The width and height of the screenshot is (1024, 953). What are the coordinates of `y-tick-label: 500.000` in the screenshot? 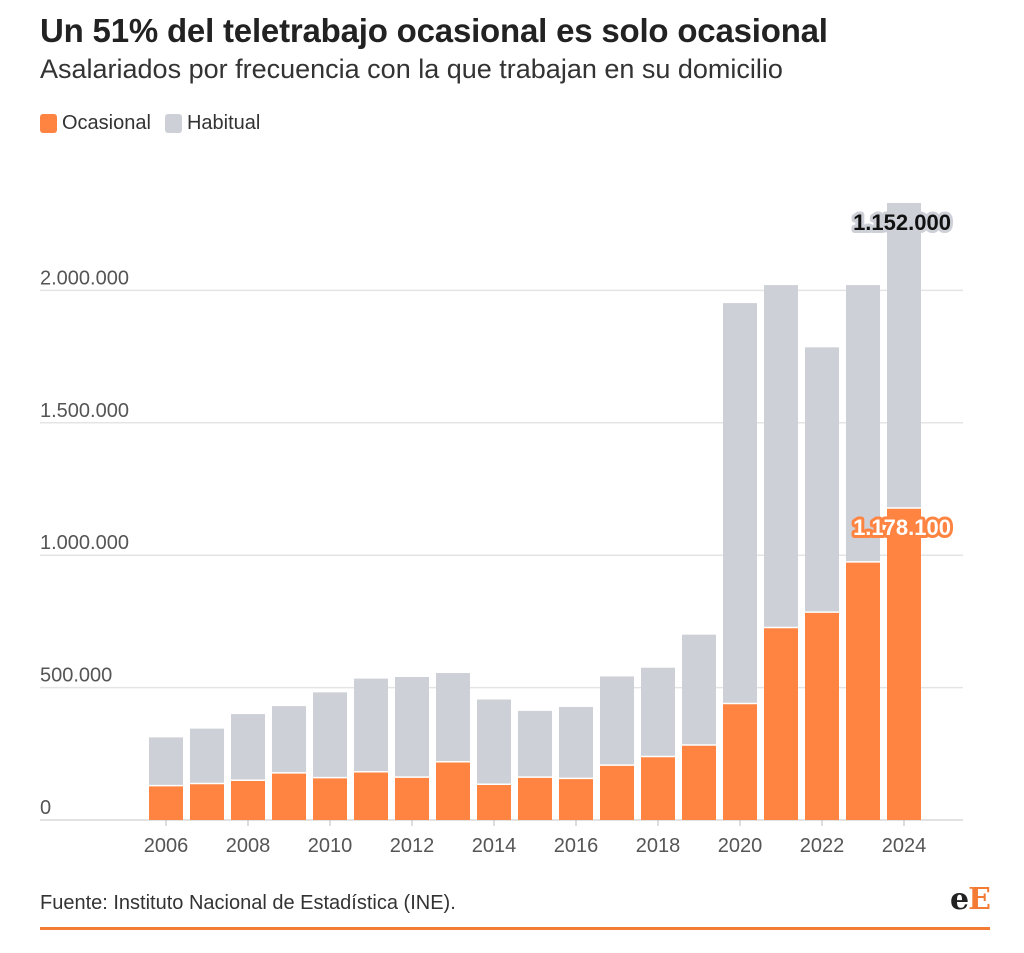 It's located at (76, 676).